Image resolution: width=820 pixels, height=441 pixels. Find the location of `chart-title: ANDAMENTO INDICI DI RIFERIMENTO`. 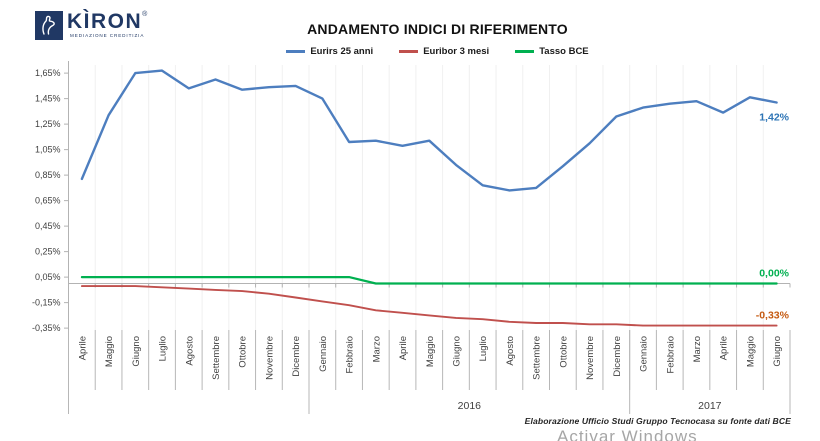

chart-title: ANDAMENTO INDICI DI RIFERIMENTO is located at coordinates (437, 29).